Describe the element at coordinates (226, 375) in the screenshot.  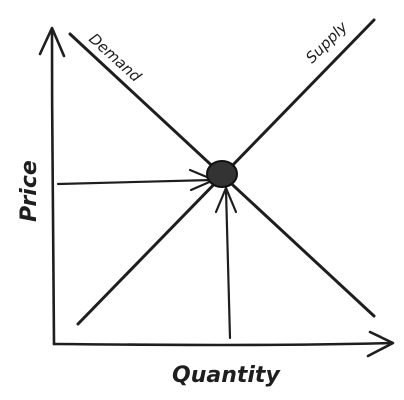
I see `x-axis-label: Quantity` at that location.